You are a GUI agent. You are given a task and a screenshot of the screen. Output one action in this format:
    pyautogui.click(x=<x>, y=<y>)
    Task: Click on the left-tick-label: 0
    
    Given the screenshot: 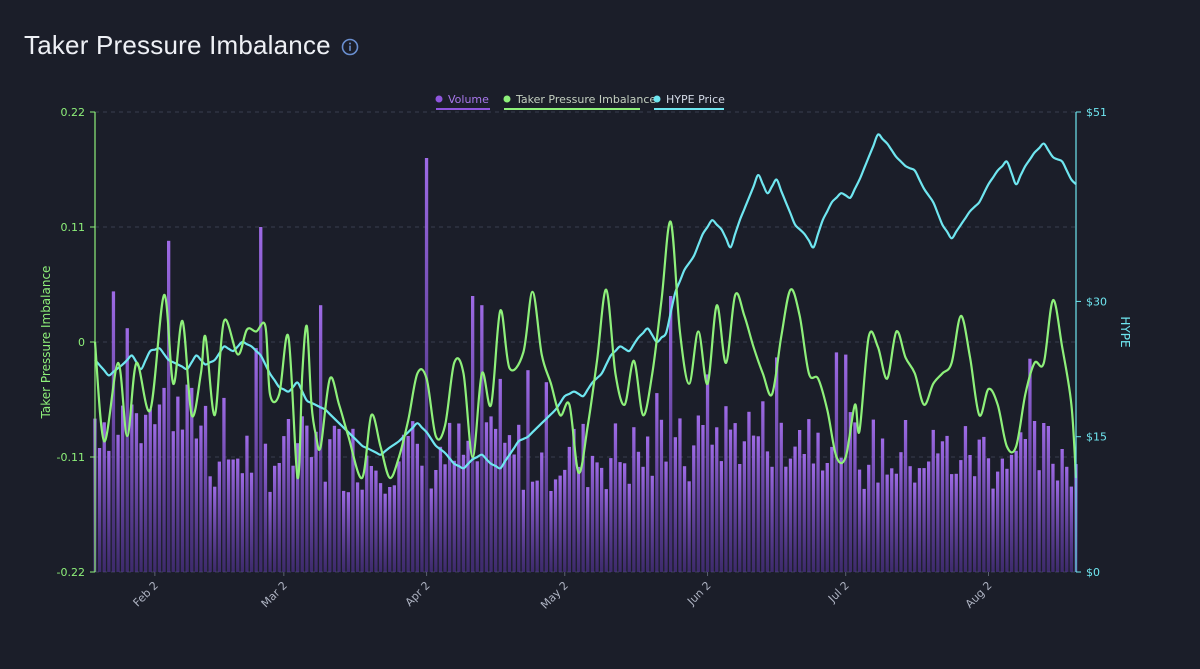 What is the action you would take?
    pyautogui.click(x=81, y=342)
    